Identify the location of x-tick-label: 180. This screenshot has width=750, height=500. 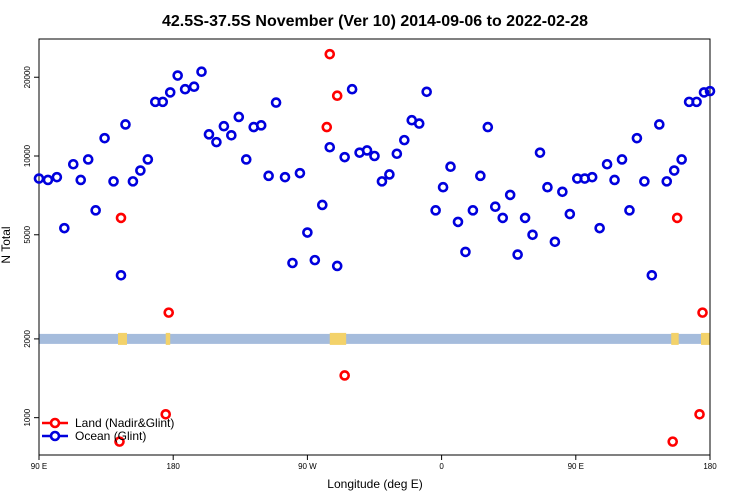
(174, 466).